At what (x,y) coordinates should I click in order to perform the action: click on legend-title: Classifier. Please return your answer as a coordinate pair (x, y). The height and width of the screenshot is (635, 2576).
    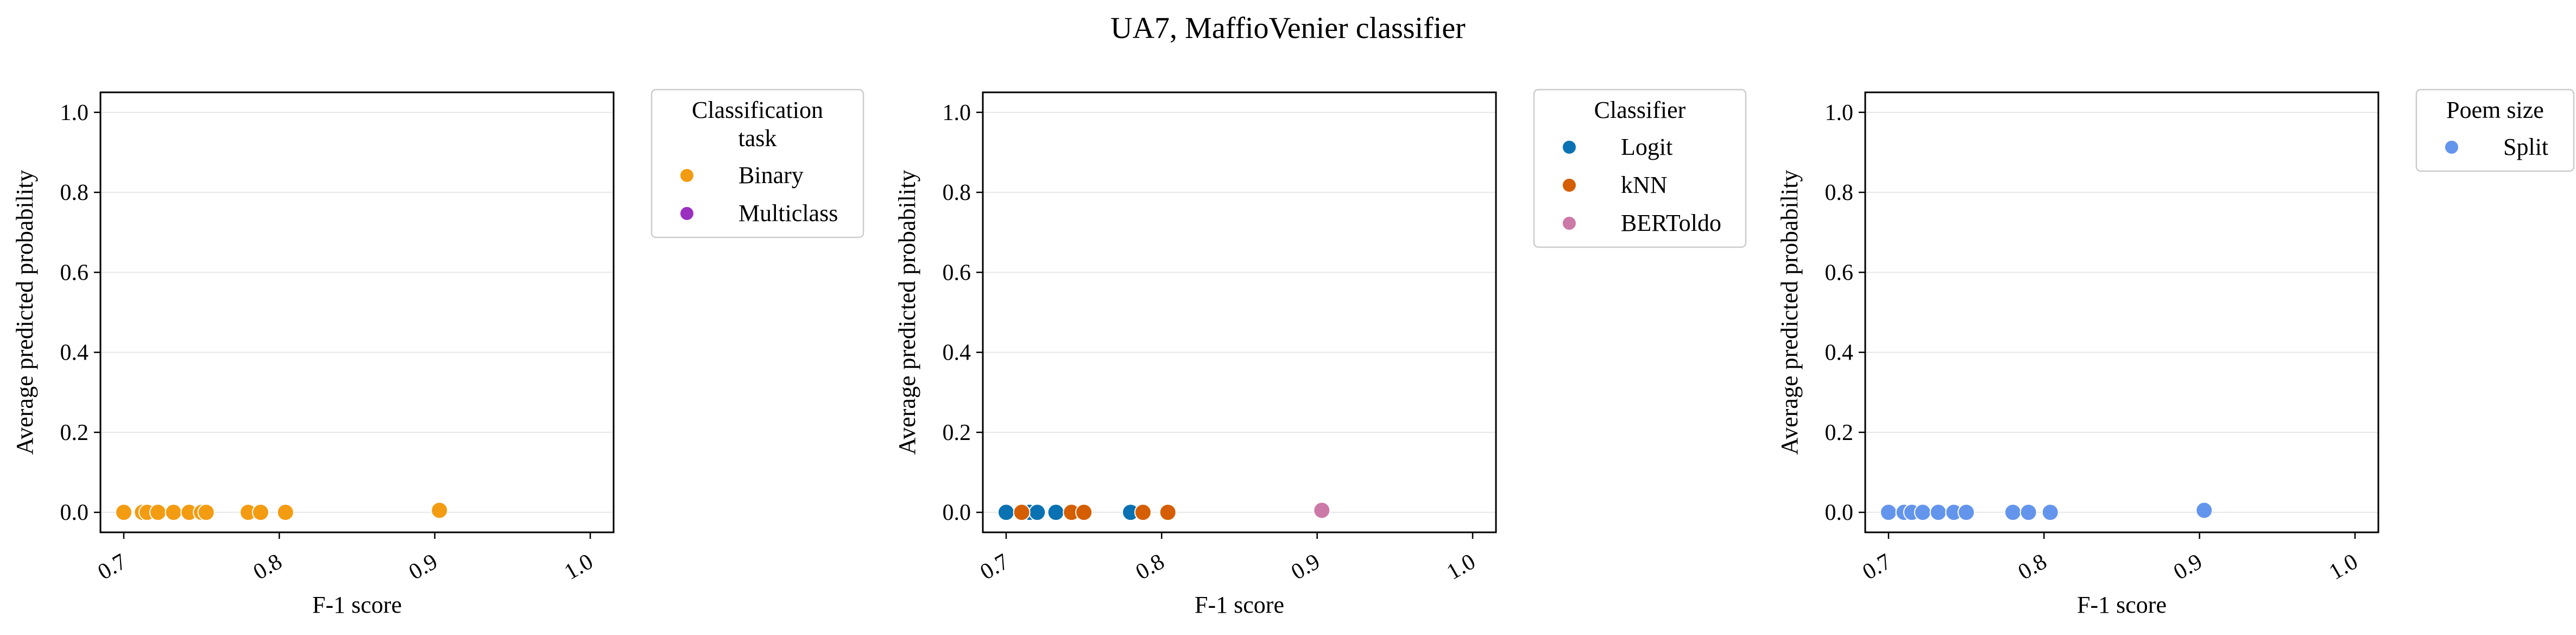
    Looking at the image, I should click on (1640, 110).